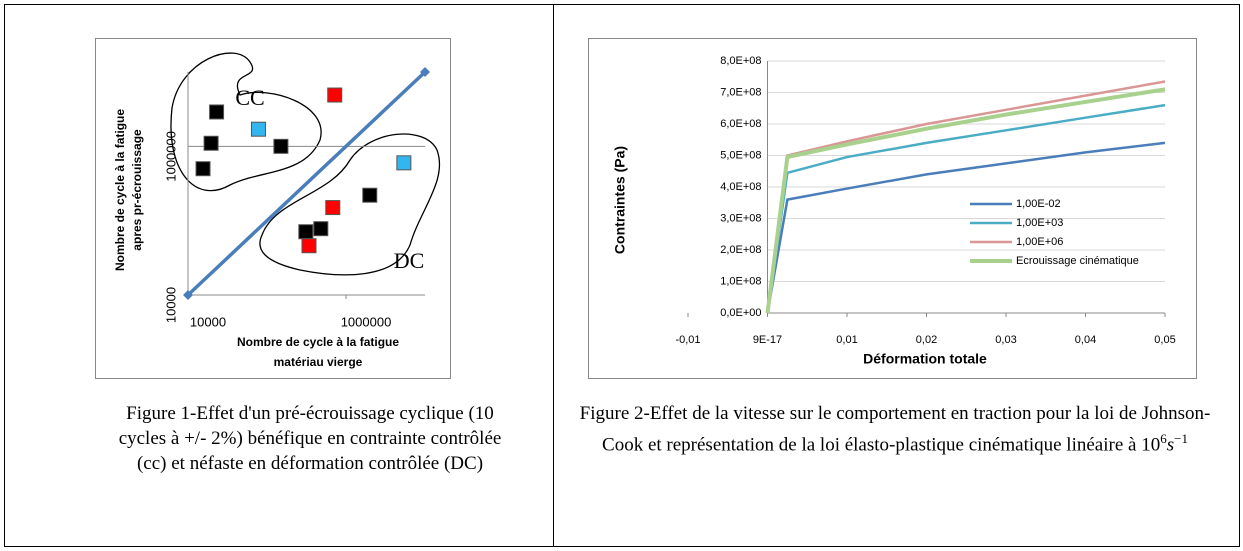 This screenshot has width=1243, height=551. Describe the element at coordinates (740, 313) in the screenshot. I see `y-tick-label: 0,0E+00` at that location.